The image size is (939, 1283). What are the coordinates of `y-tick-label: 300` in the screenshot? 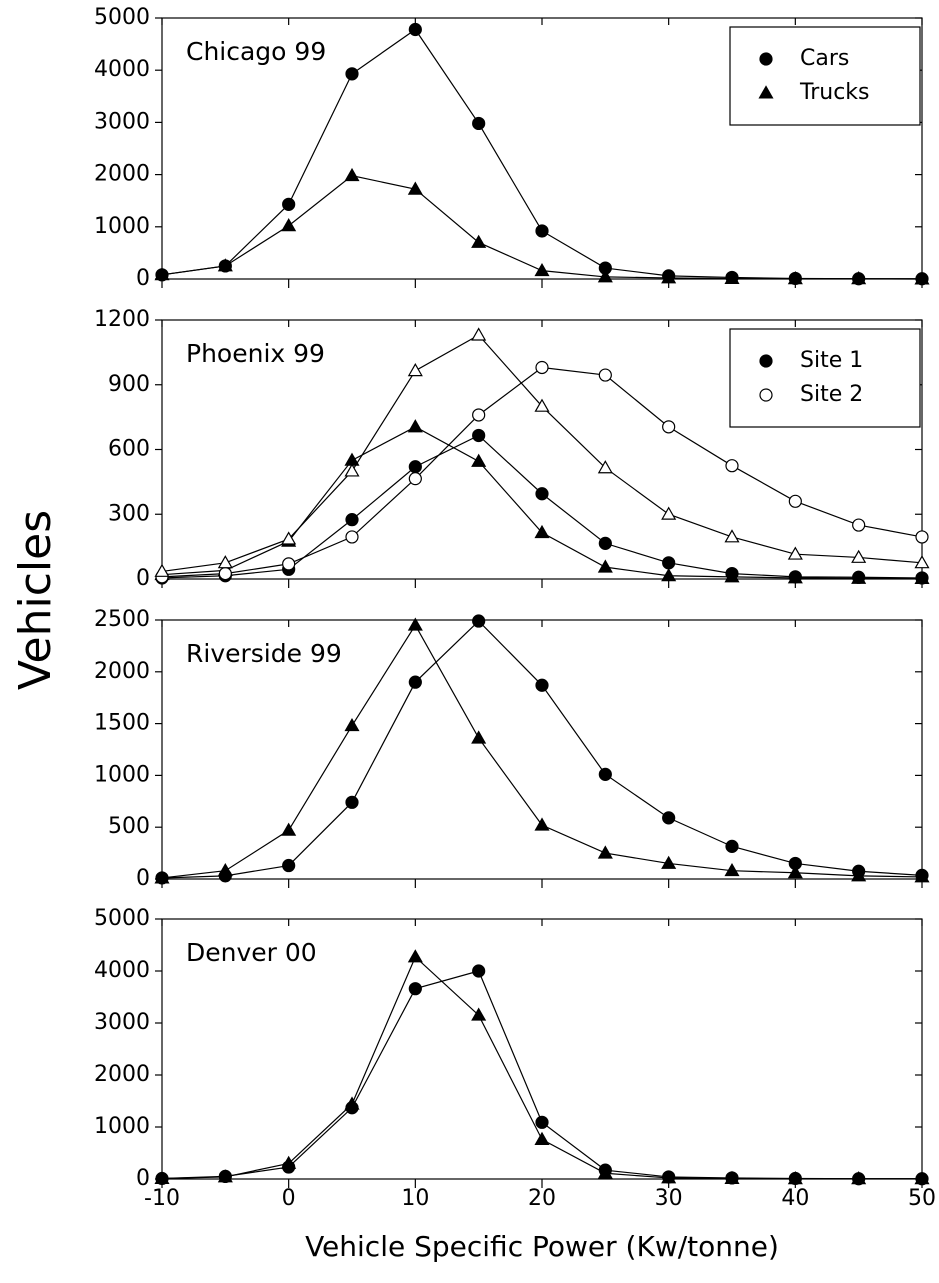 It's located at (129, 513).